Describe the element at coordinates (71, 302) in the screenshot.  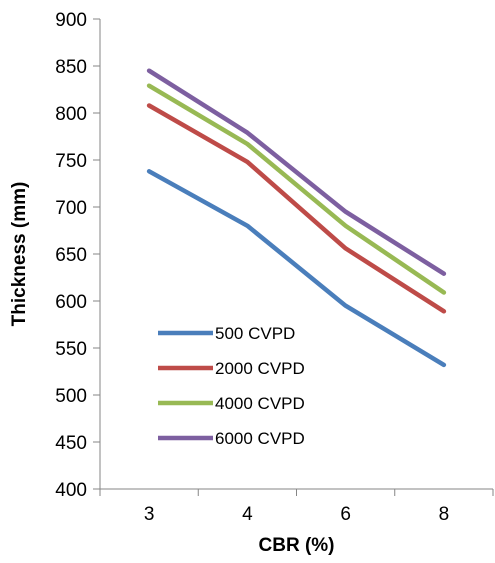
I see `y-tick-label: 600` at that location.